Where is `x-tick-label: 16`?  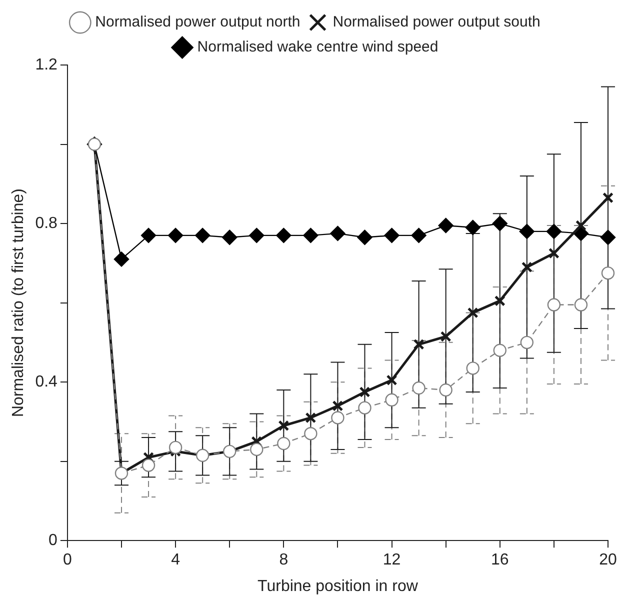
x-tick-label: 16 is located at coordinates (499, 560).